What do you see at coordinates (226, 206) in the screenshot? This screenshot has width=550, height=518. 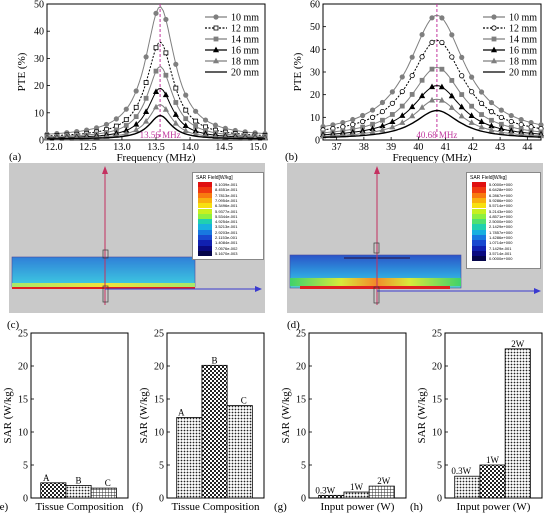 I see `sar-legend-value: 6.3496e-001` at bounding box center [226, 206].